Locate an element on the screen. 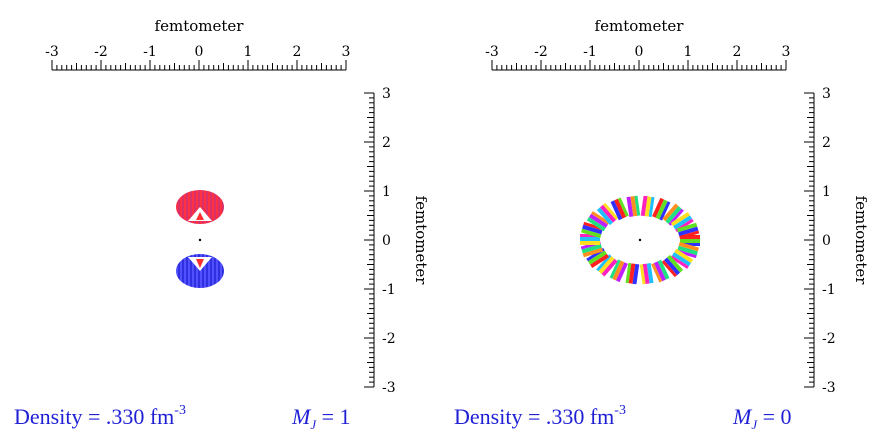 The image size is (880, 440). orbital-torus is located at coordinates (640, 240).